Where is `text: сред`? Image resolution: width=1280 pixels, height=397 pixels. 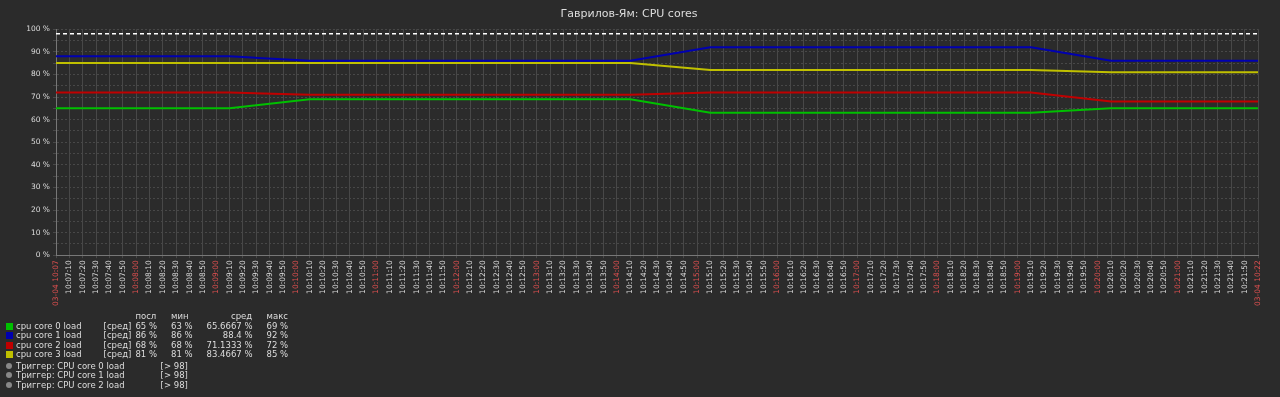 text: сред is located at coordinates (241, 316).